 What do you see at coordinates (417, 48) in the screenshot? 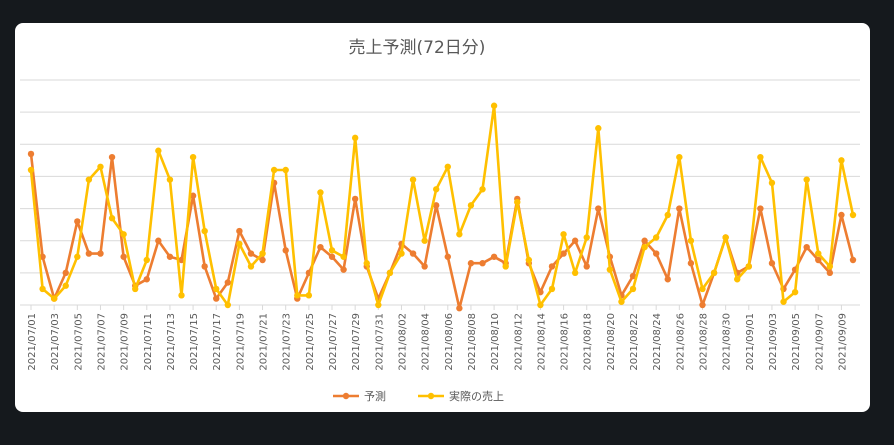
I see `chart-title: 売上予測(72日分)` at bounding box center [417, 48].